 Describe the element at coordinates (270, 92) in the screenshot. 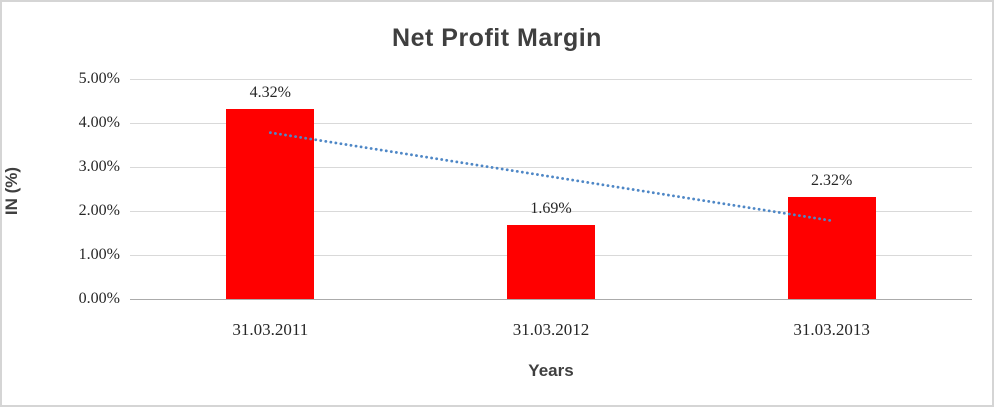

I see `bar-data-label: 4.32%` at that location.